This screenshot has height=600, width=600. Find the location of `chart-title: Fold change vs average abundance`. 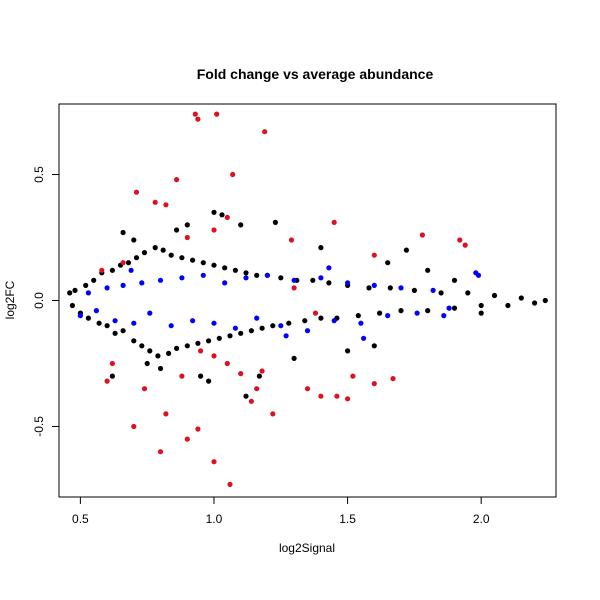

chart-title: Fold change vs average abundance is located at coordinates (315, 74).